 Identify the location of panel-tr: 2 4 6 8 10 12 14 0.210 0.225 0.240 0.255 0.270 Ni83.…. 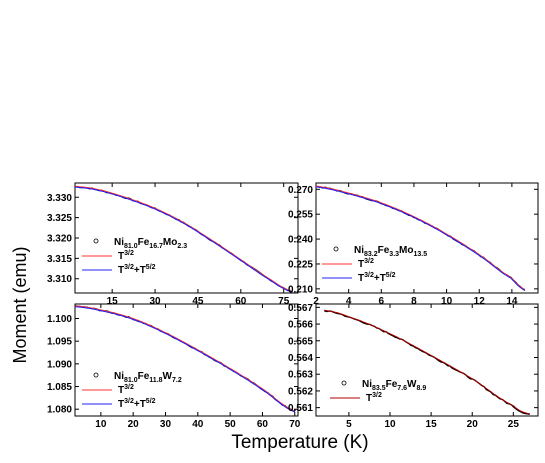
(413, 244).